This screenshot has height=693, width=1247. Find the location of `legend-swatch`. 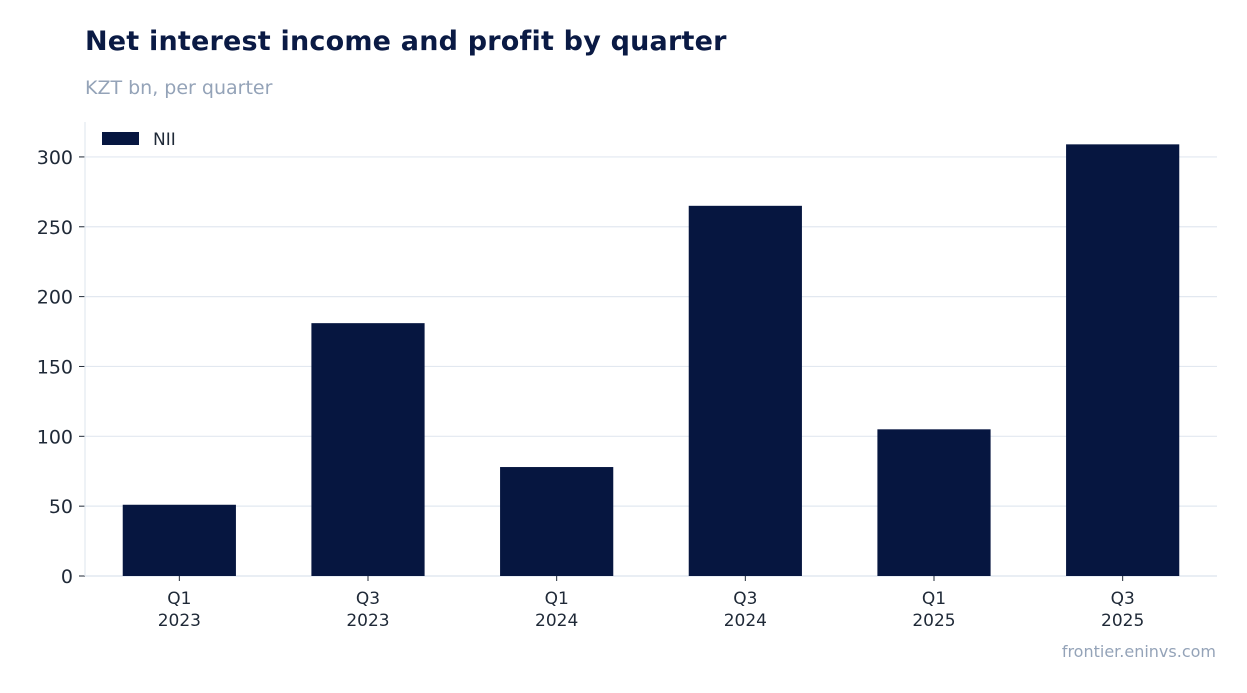

legend-swatch is located at coordinates (120, 138).